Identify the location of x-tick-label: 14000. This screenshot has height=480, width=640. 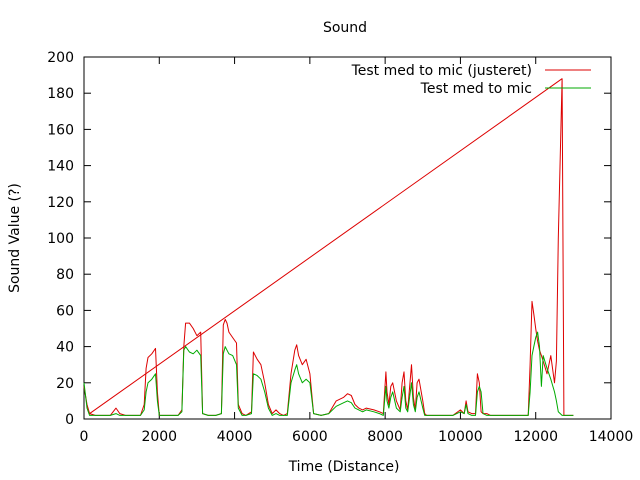
(611, 437).